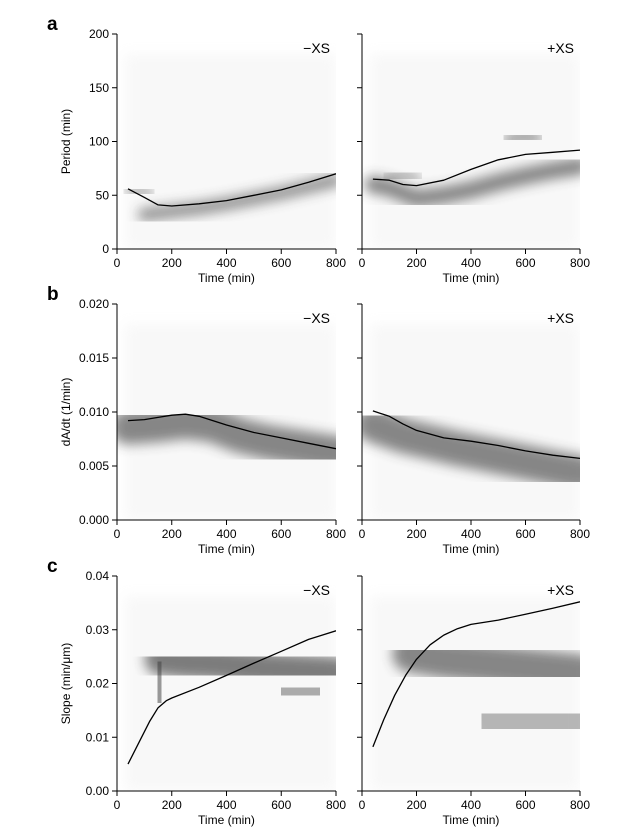 The width and height of the screenshot is (629, 832). What do you see at coordinates (94, 358) in the screenshot?
I see `y-tick-label: 0.015` at bounding box center [94, 358].